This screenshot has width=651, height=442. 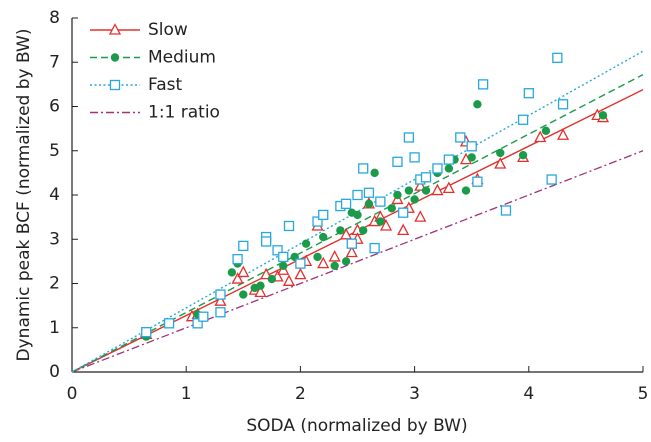 I want to click on legend-label: Slow, so click(x=168, y=30).